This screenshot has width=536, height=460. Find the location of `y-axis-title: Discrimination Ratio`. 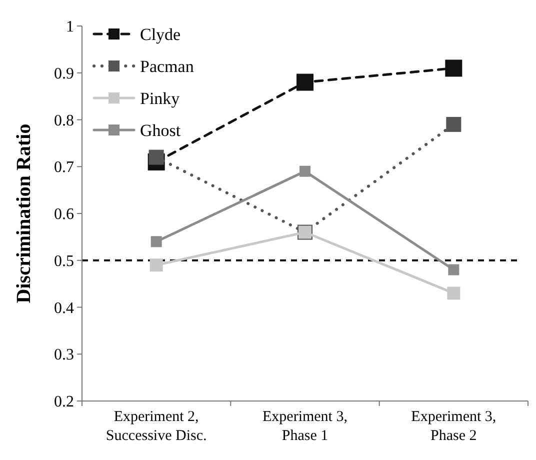

y-axis-title: Discrimination Ratio is located at coordinates (24, 214).